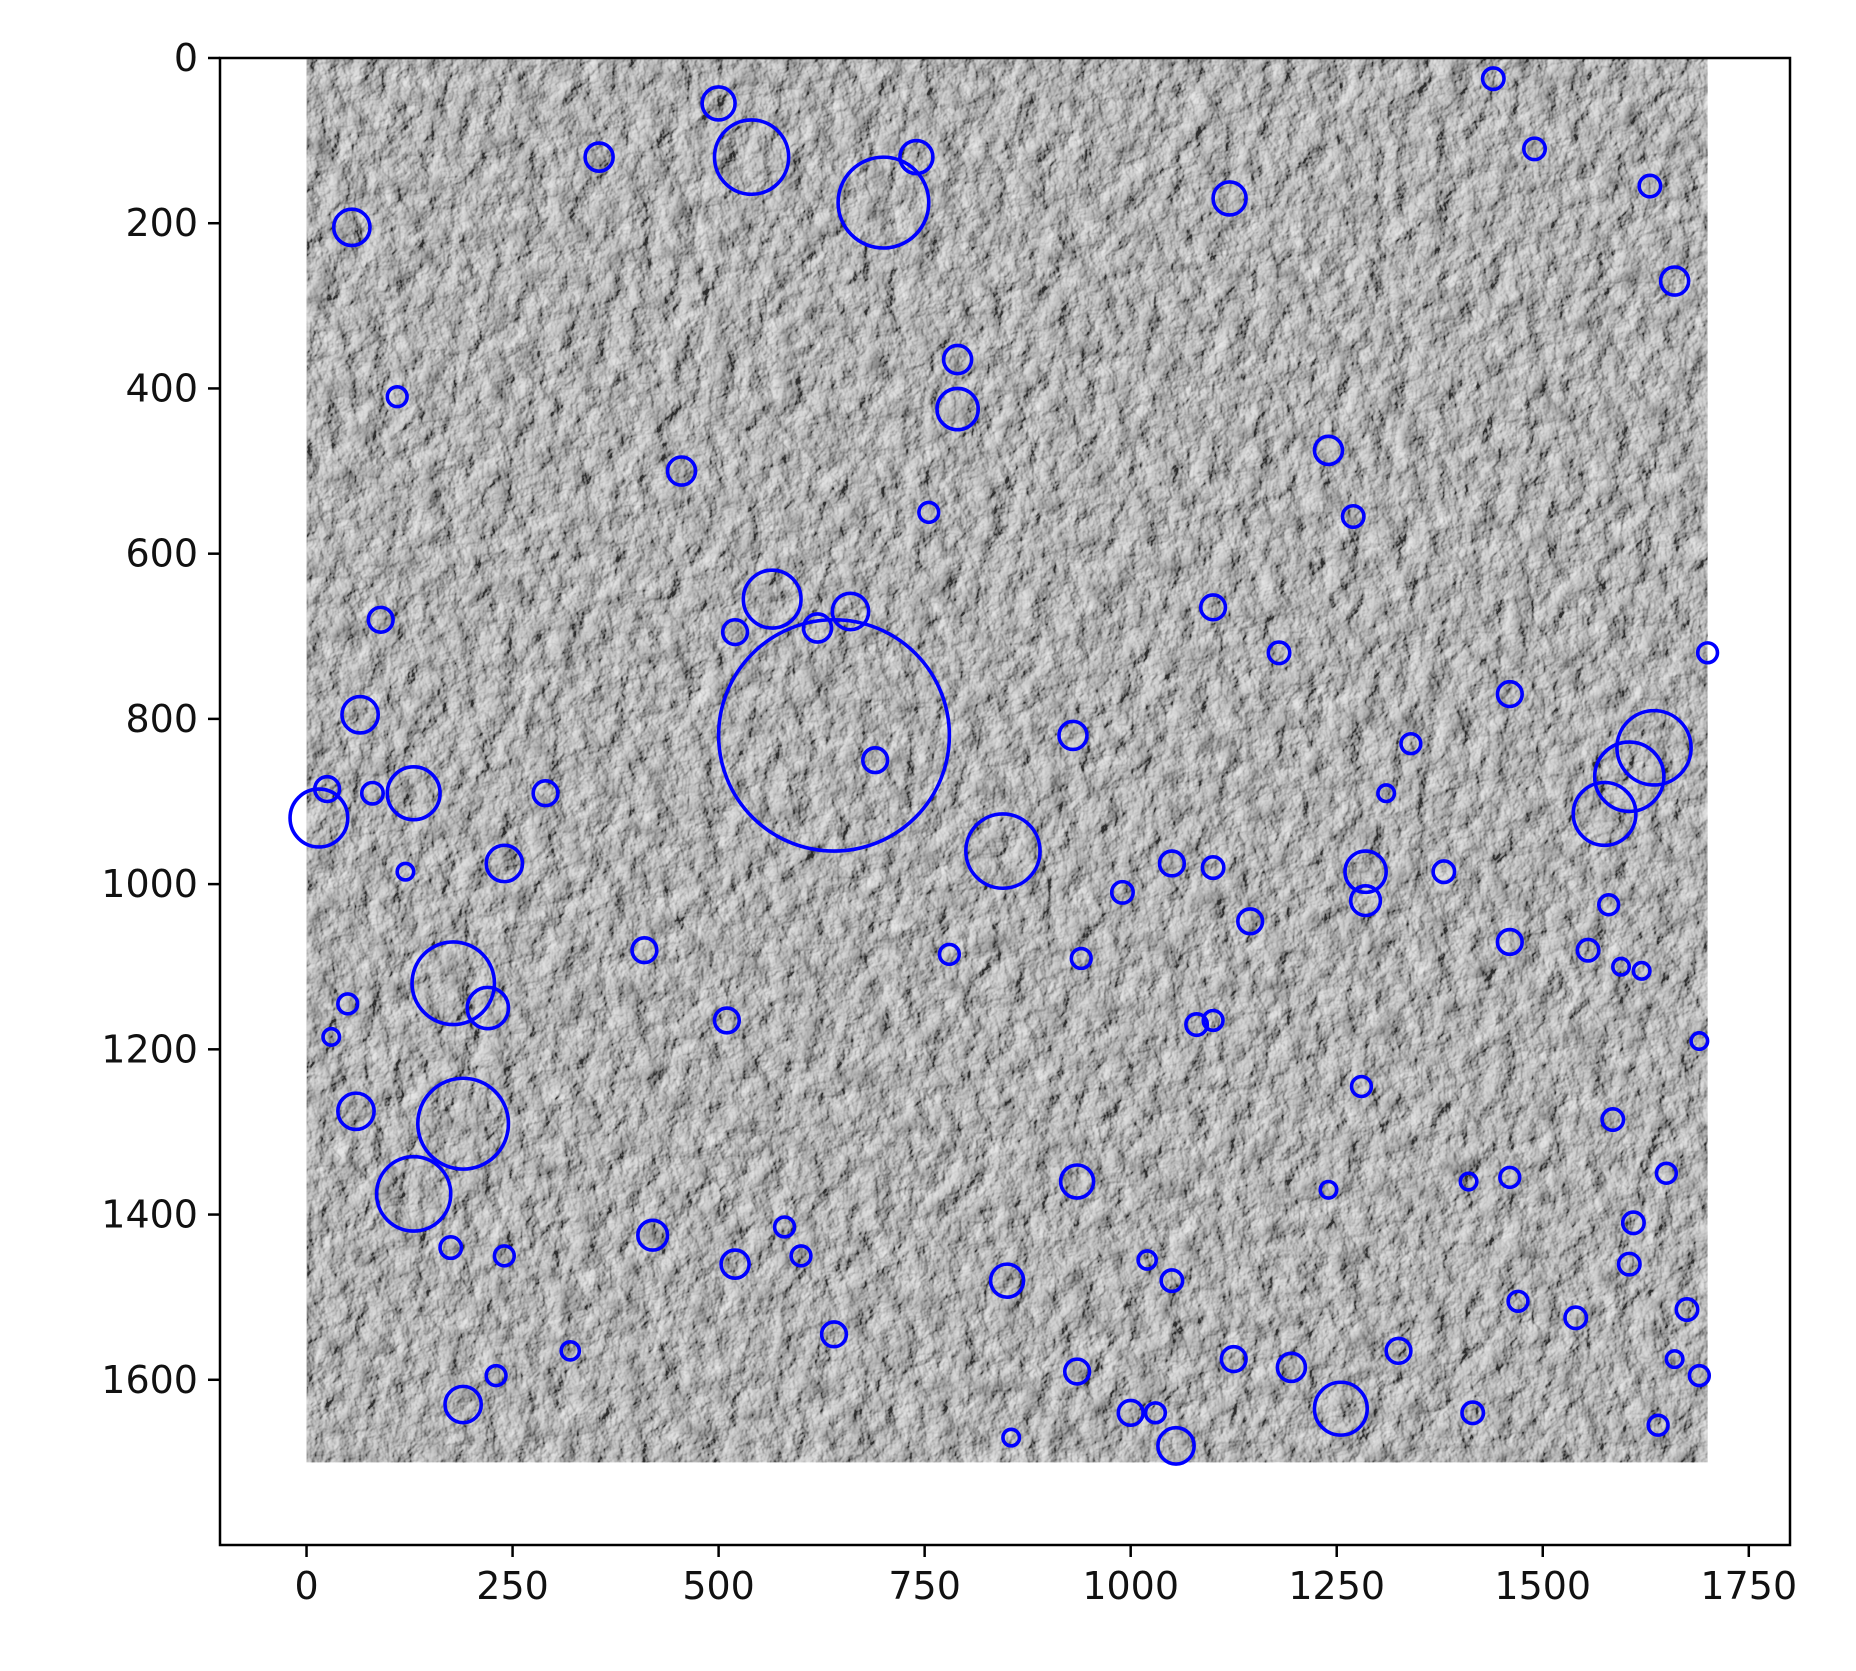 The height and width of the screenshot is (1671, 1856). I want to click on y-tick-label: 1600, so click(149, 1380).